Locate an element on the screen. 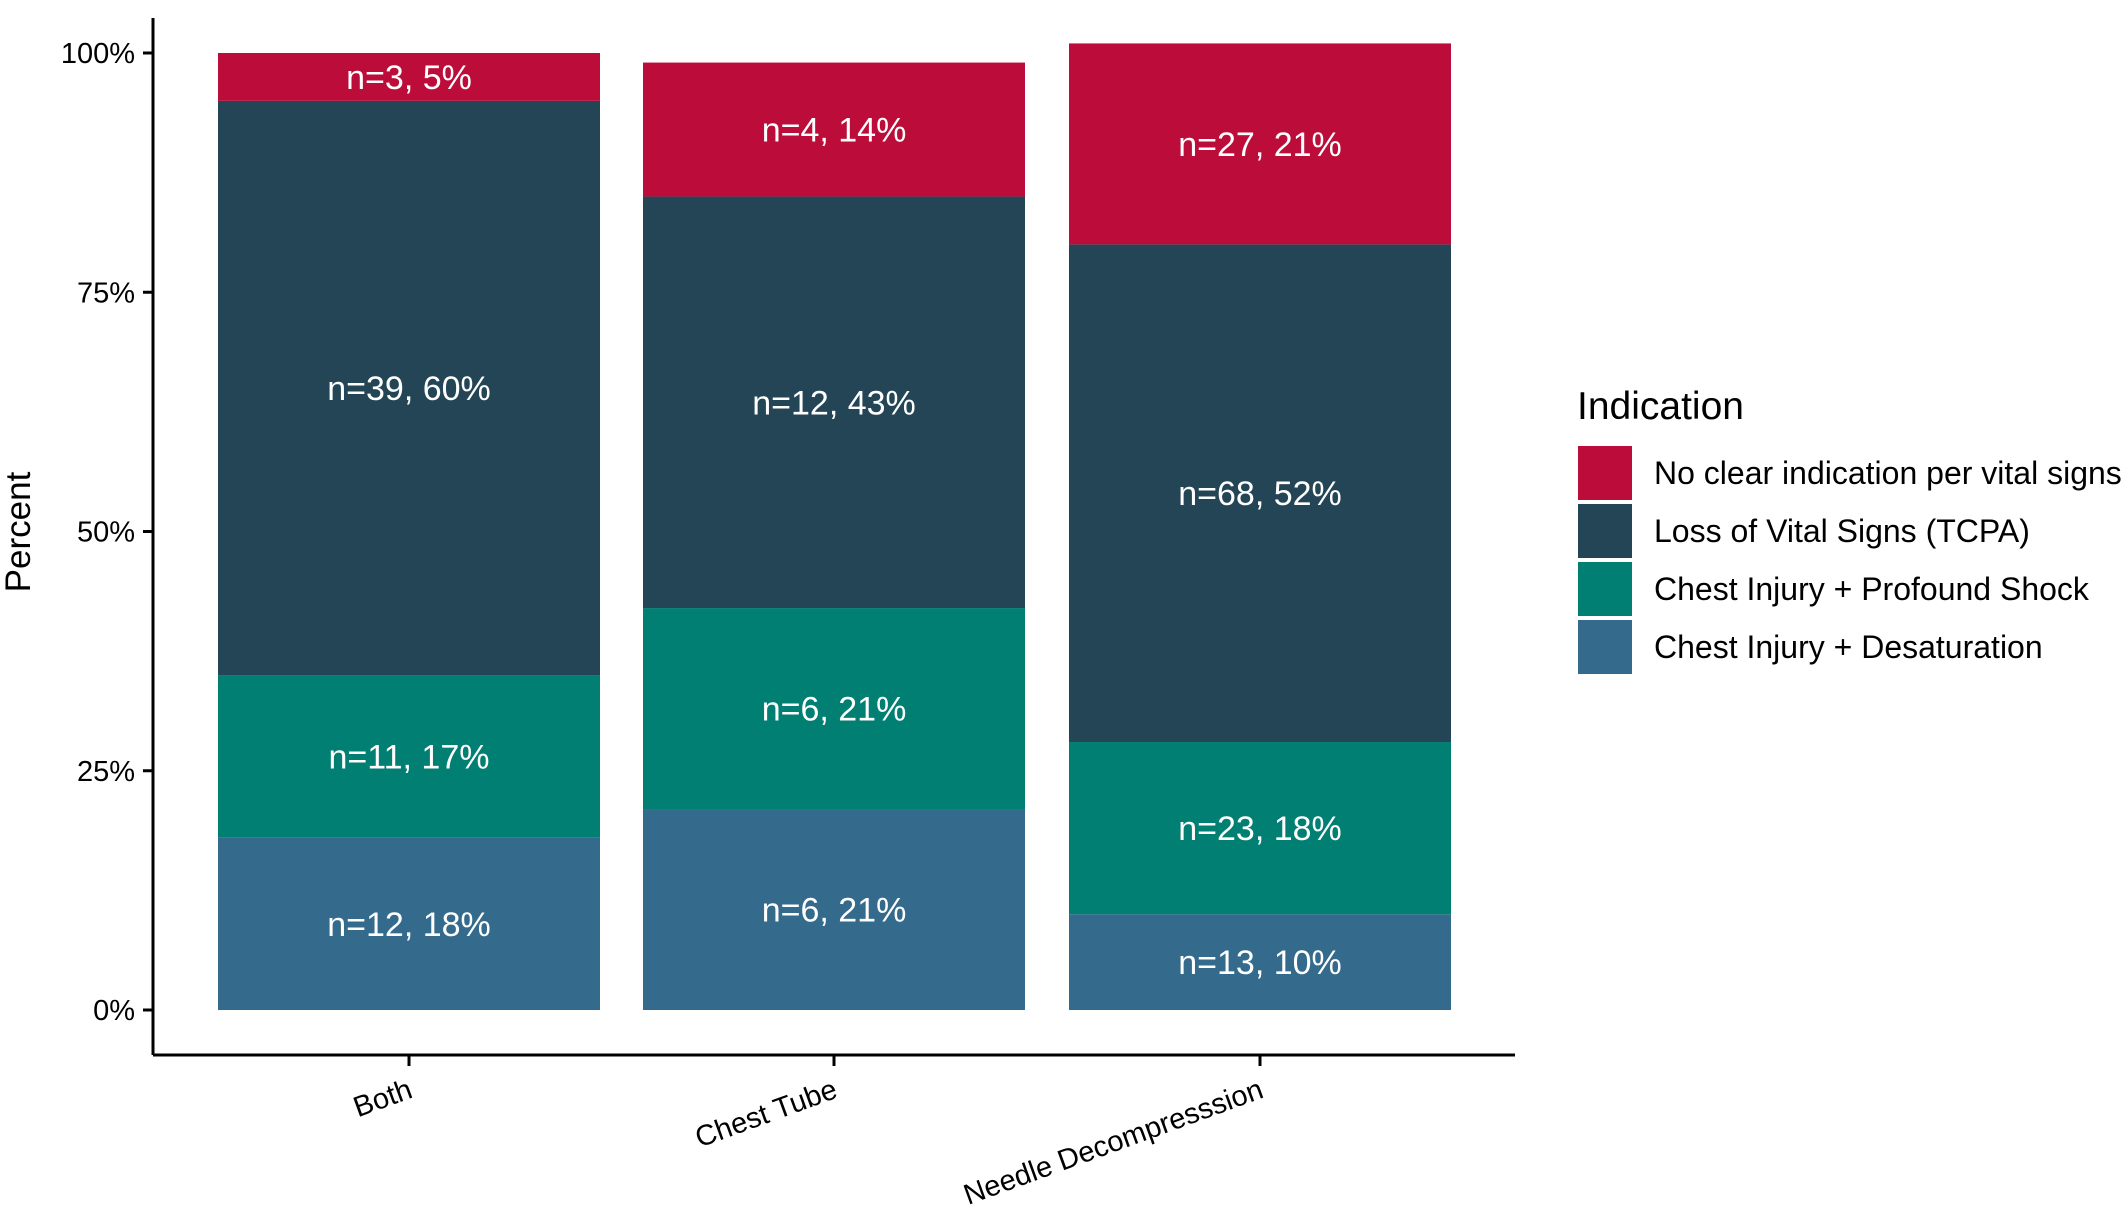 The height and width of the screenshot is (1219, 2128). legend-label: No clear indication per vital signs is located at coordinates (1888, 473).